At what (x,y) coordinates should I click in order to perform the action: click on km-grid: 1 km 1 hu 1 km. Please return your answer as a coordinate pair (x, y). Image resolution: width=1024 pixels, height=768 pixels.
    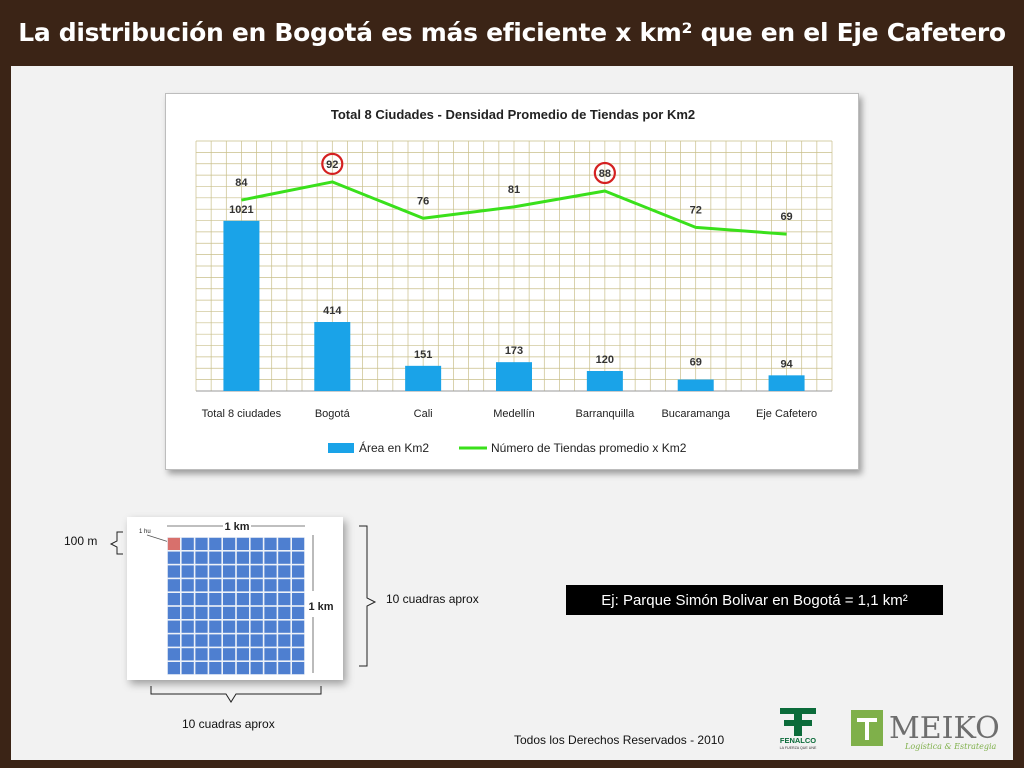
    Looking at the image, I should click on (236, 598).